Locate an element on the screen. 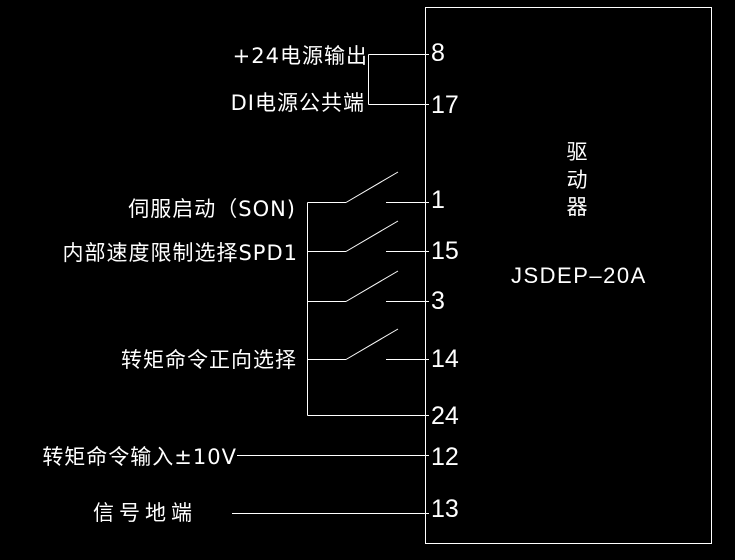 Image resolution: width=735 pixels, height=560 pixels. pin-number-1: 1 is located at coordinates (438, 200).